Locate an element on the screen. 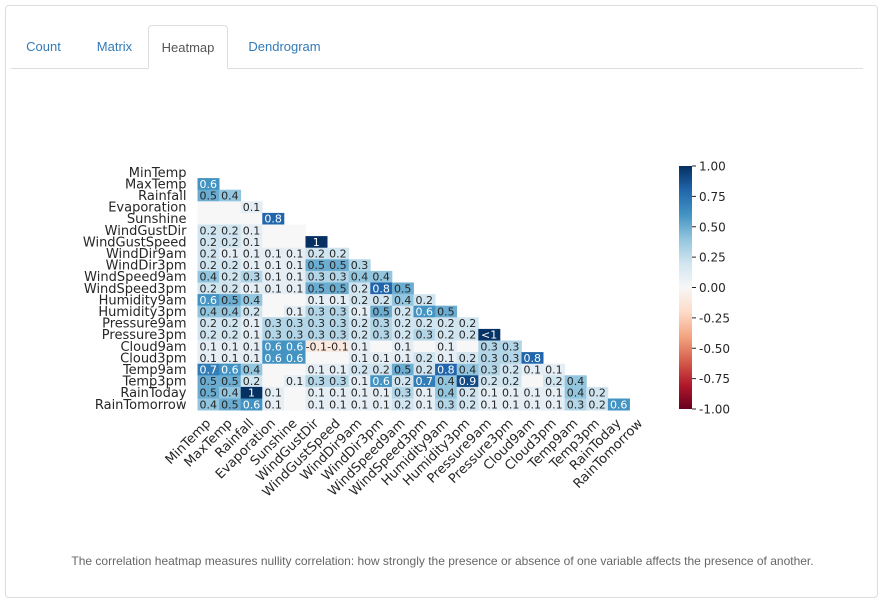  row-label: WindDir3pm is located at coordinates (146, 266).